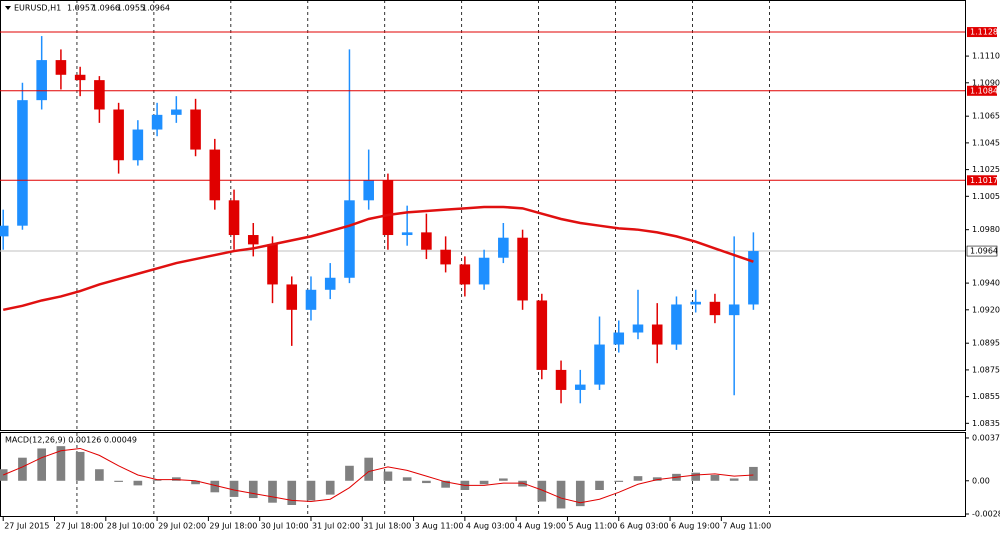  Describe the element at coordinates (490, 526) in the screenshot. I see `x-tick-label: 4 Aug 03:00` at that location.